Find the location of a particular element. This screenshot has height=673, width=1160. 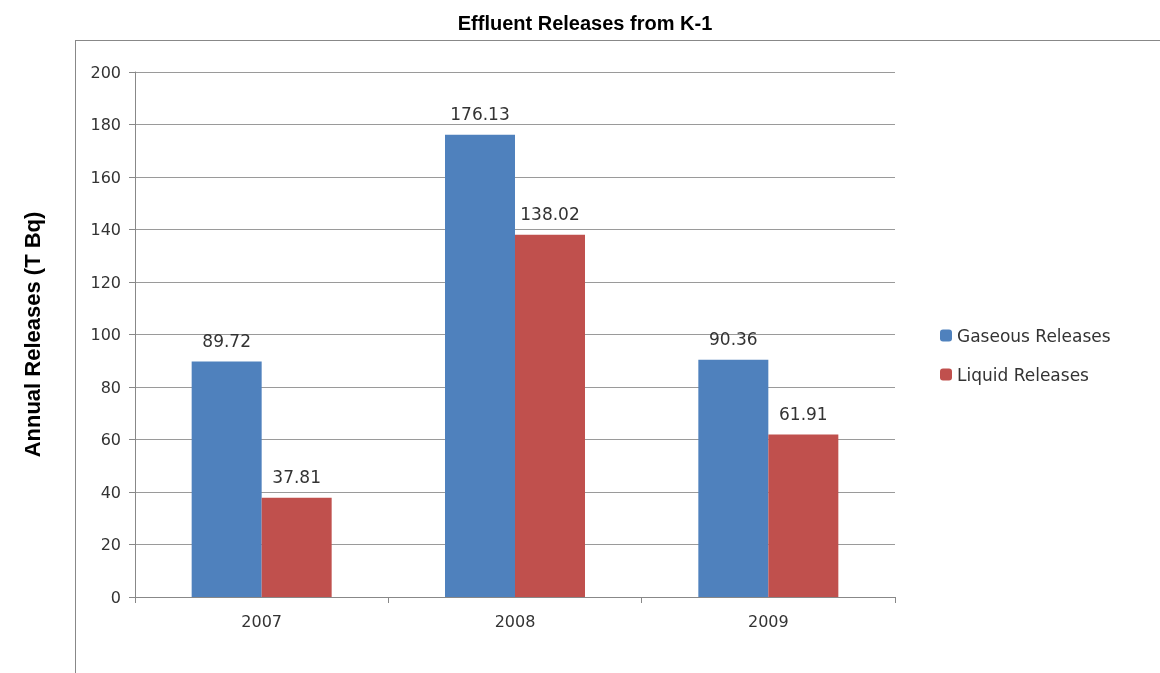

y-tick-label: 140 is located at coordinates (105, 229).